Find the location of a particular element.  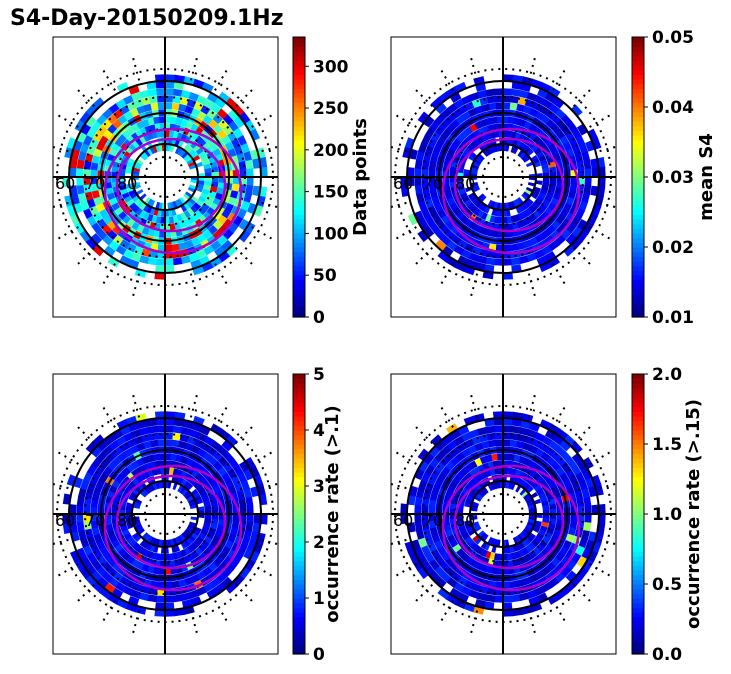

oval-inner is located at coordinates (509, 185).